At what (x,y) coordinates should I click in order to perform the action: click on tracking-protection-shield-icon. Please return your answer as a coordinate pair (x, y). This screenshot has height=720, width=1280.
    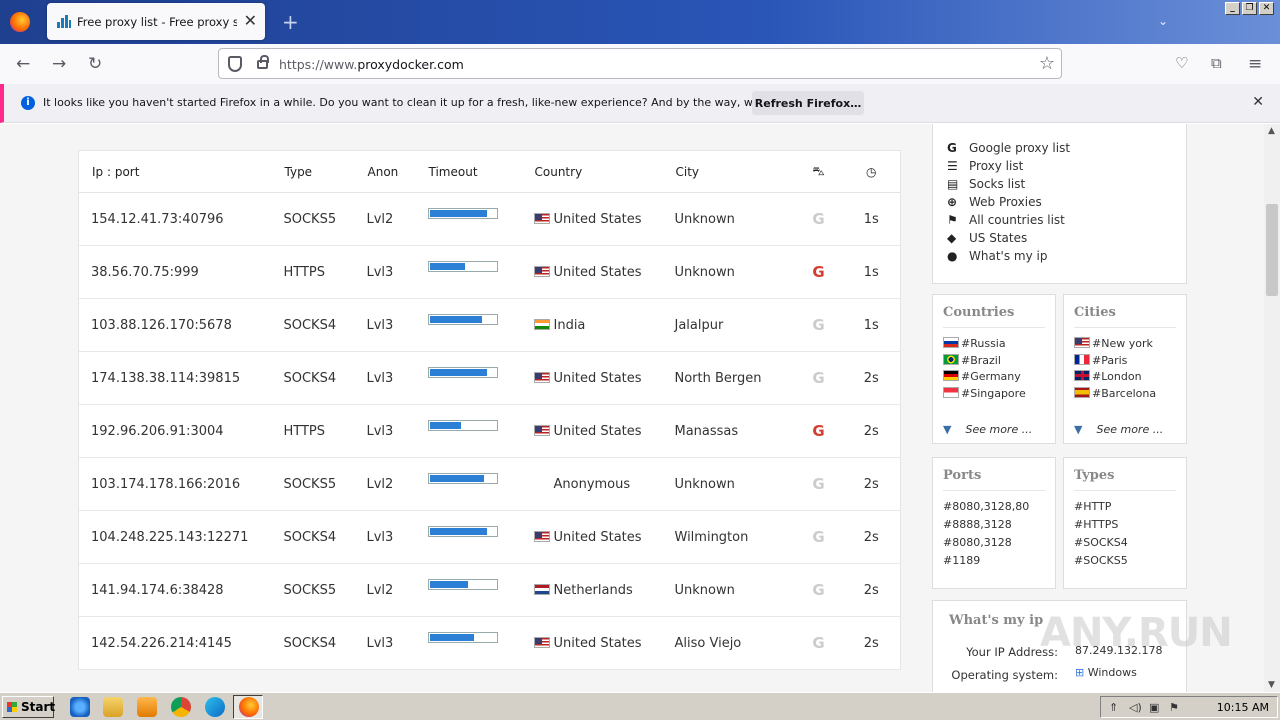
    Looking at the image, I should click on (235, 64).